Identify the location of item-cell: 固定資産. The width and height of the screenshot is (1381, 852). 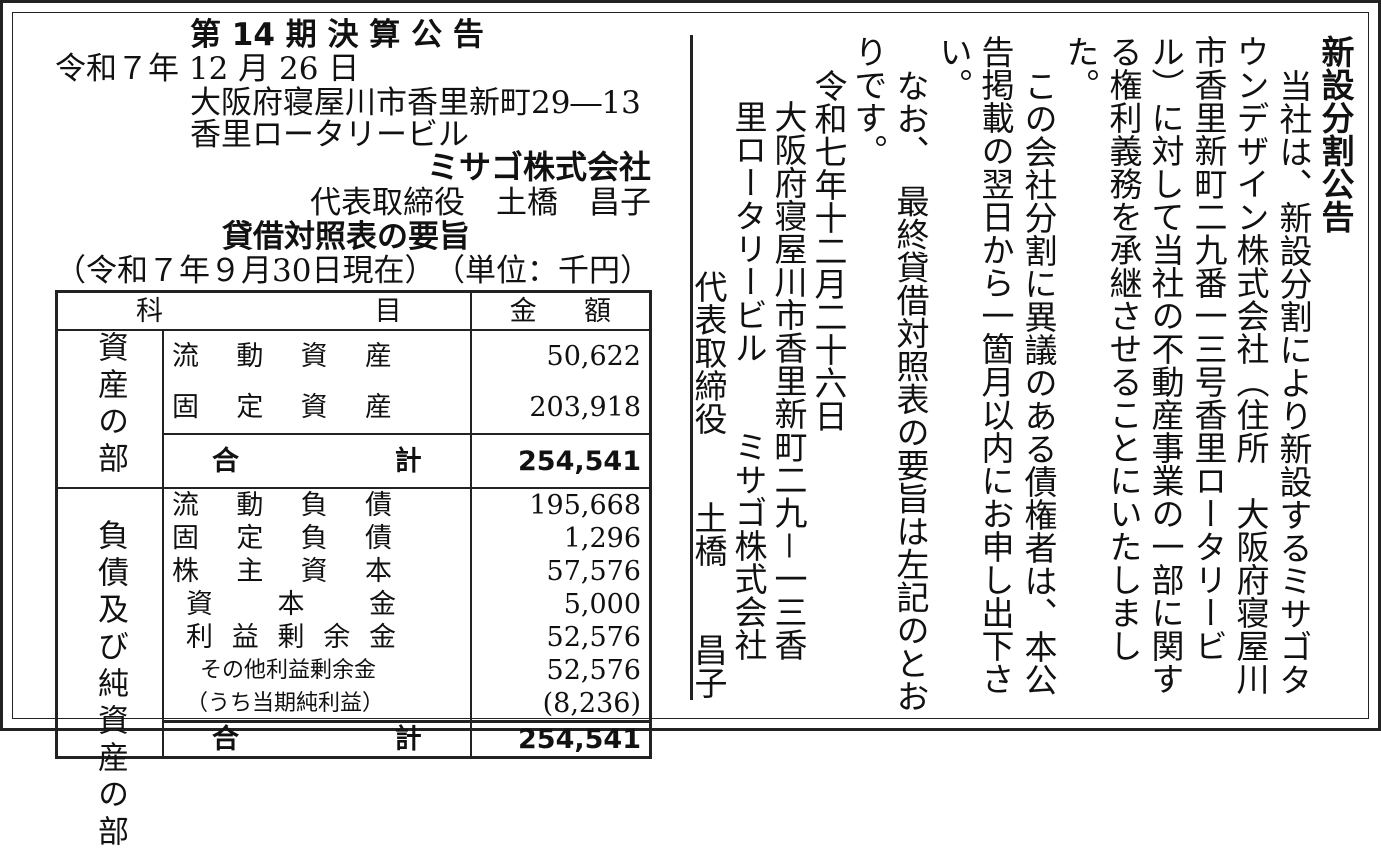
(317, 408).